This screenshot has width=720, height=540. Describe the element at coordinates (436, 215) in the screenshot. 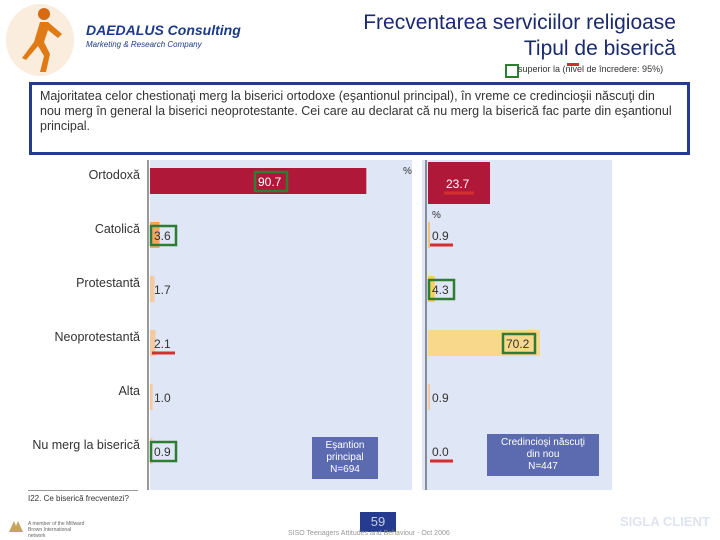

I see `unit-label-born-again: %` at that location.